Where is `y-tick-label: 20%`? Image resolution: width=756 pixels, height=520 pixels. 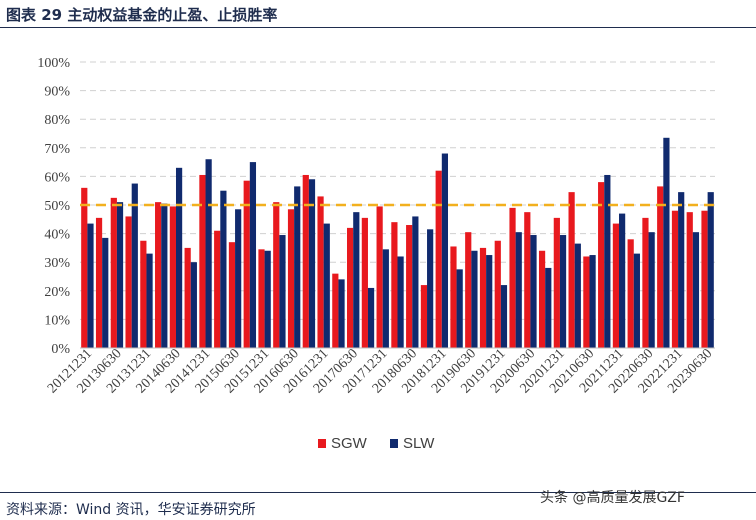 y-tick-label: 20% is located at coordinates (57, 292).